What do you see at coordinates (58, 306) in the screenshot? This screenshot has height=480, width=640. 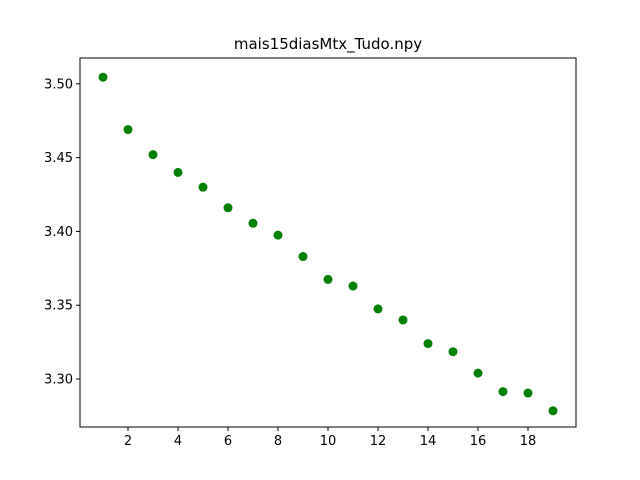 I see `y-tick-label: 3.35` at bounding box center [58, 306].